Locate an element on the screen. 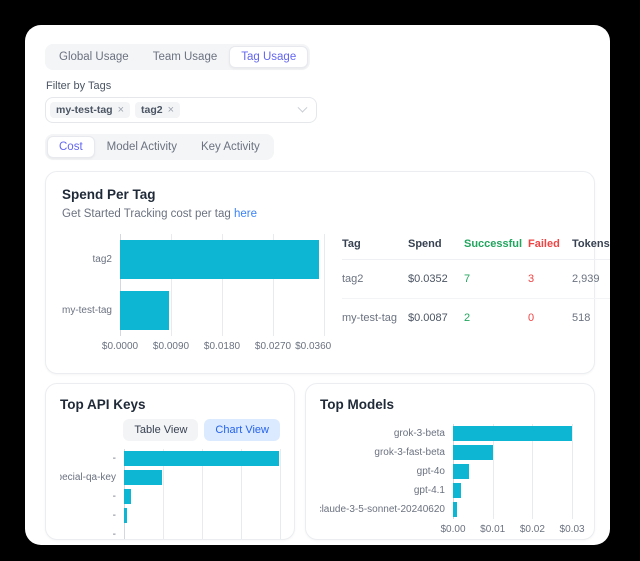  tab-model-activity: Model Activity is located at coordinates (141, 147).